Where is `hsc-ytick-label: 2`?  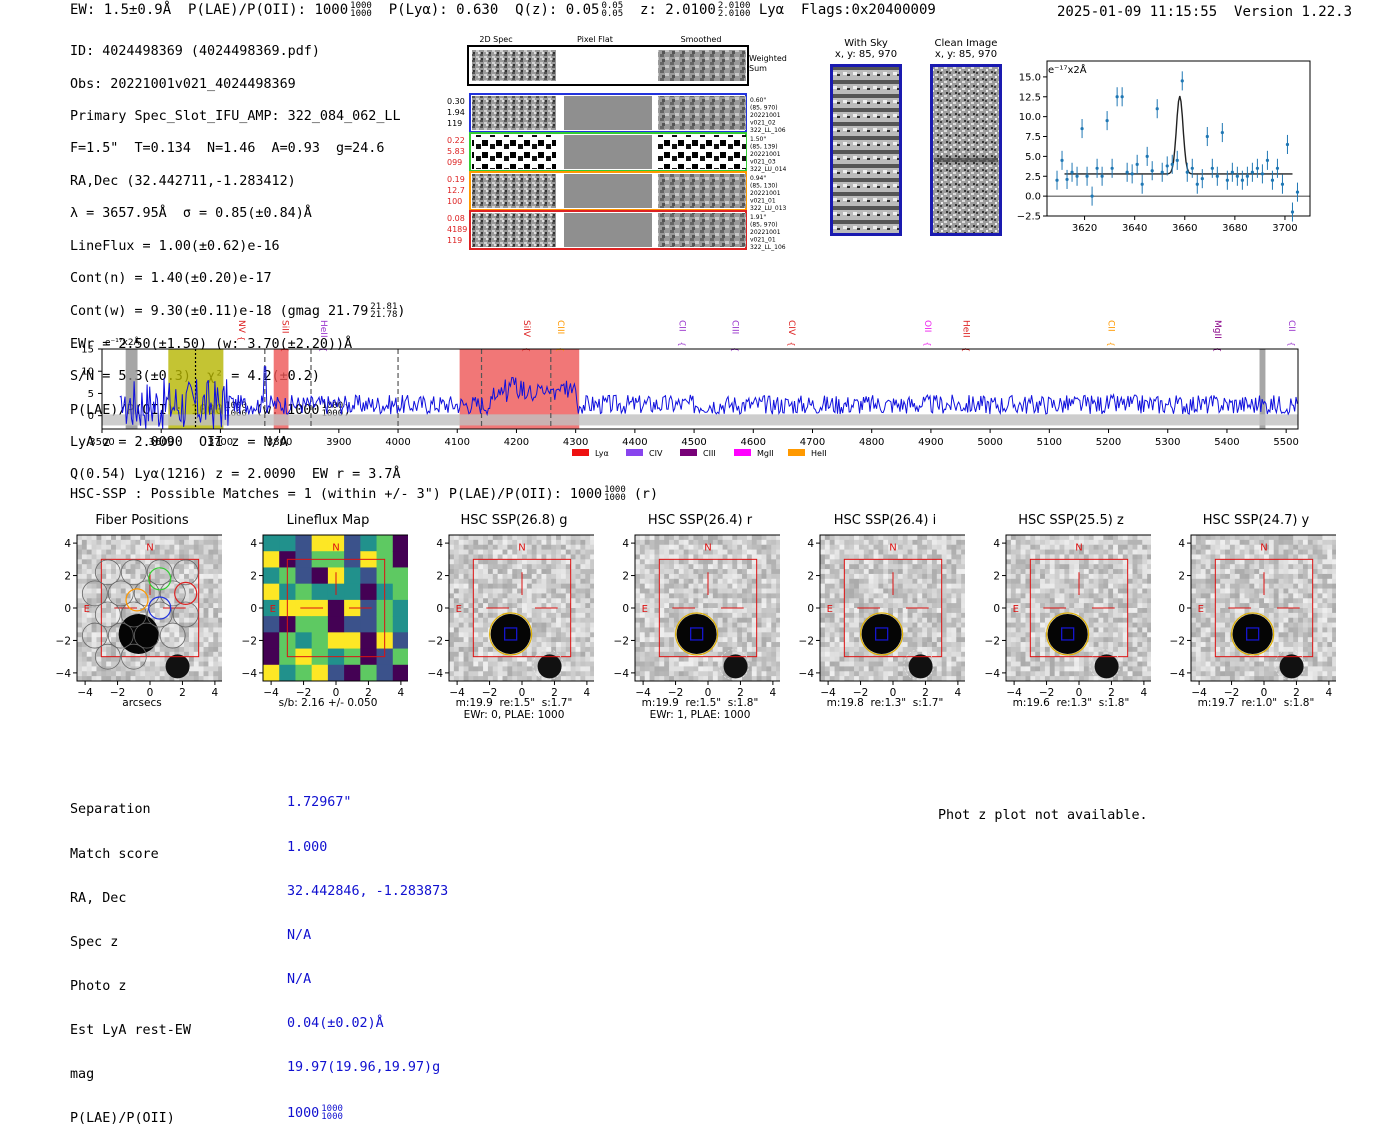 hsc-ytick-label: 2 is located at coordinates (625, 577).